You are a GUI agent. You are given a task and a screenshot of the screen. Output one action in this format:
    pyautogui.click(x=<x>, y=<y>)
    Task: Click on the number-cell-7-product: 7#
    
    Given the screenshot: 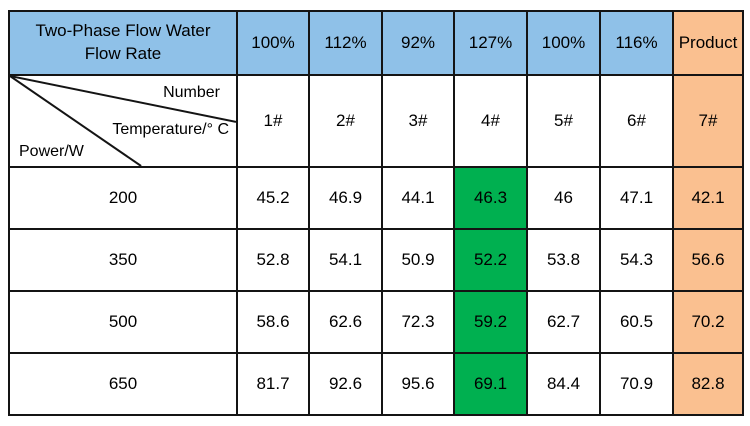 What is the action you would take?
    pyautogui.click(x=708, y=121)
    